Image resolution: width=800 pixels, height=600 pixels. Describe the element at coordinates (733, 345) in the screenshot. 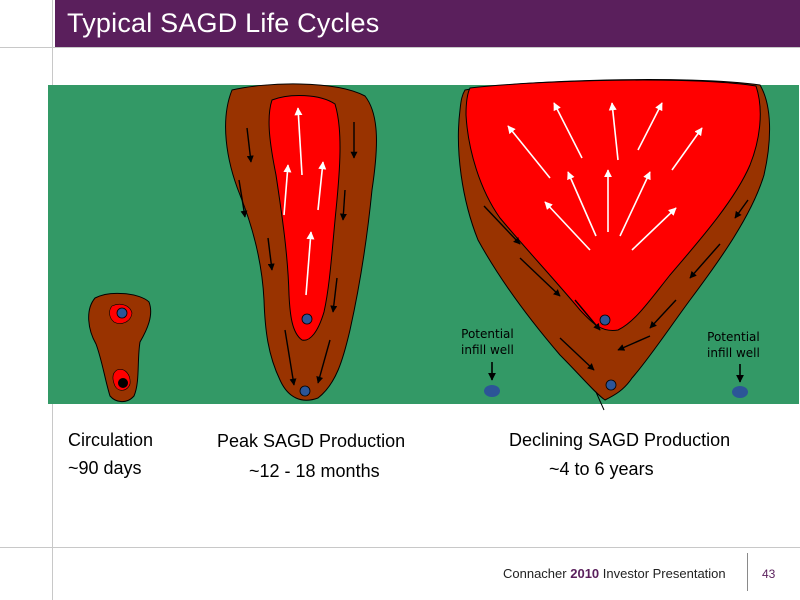

I see `infill-label-right: Potential infill well` at that location.